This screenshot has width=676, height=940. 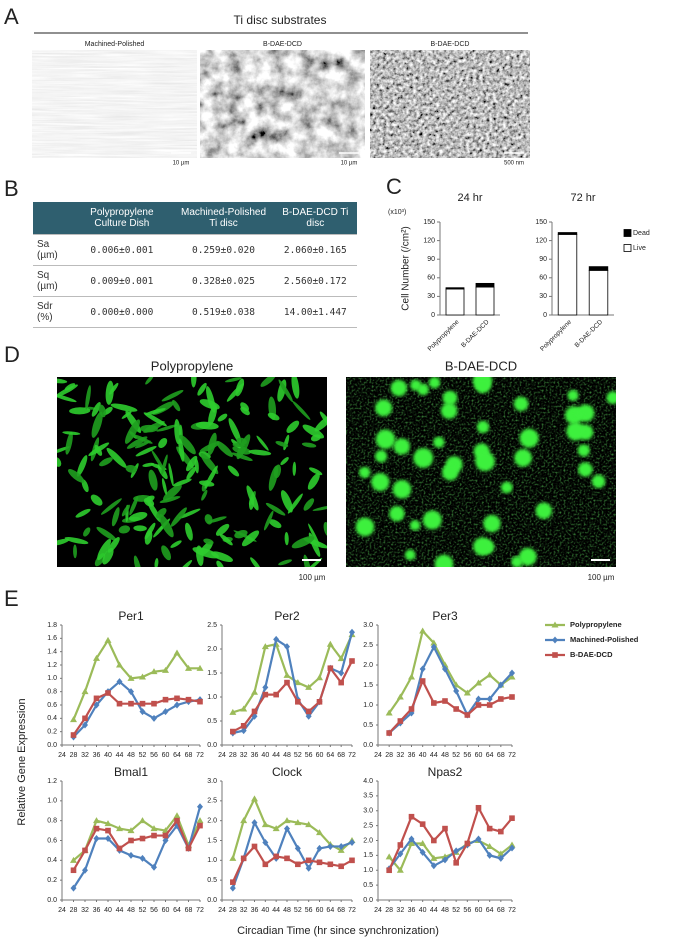 What do you see at coordinates (74, 910) in the screenshot?
I see `x-tick-label: 28` at bounding box center [74, 910].